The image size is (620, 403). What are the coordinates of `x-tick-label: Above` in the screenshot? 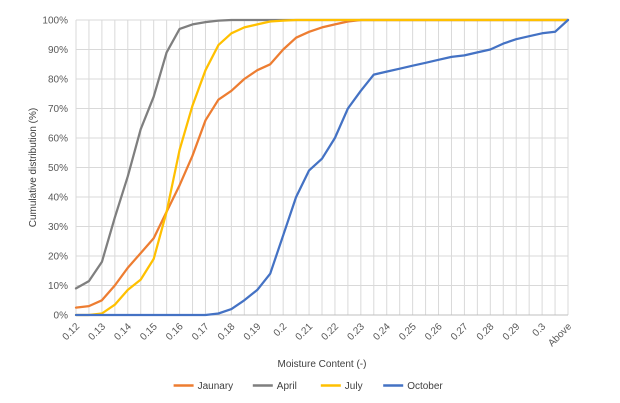 It's located at (560, 335).